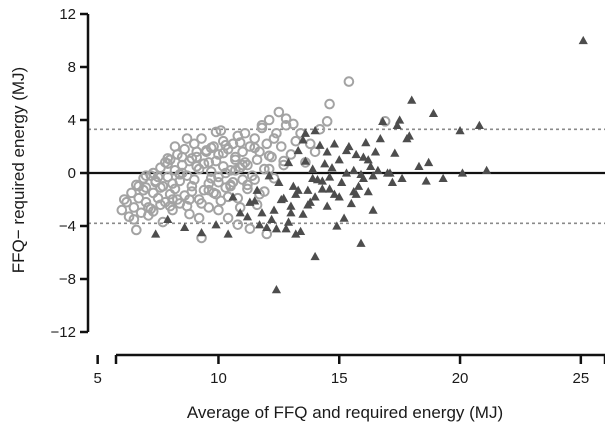 The image size is (605, 428). I want to click on x-tick-label: 5, so click(97, 378).